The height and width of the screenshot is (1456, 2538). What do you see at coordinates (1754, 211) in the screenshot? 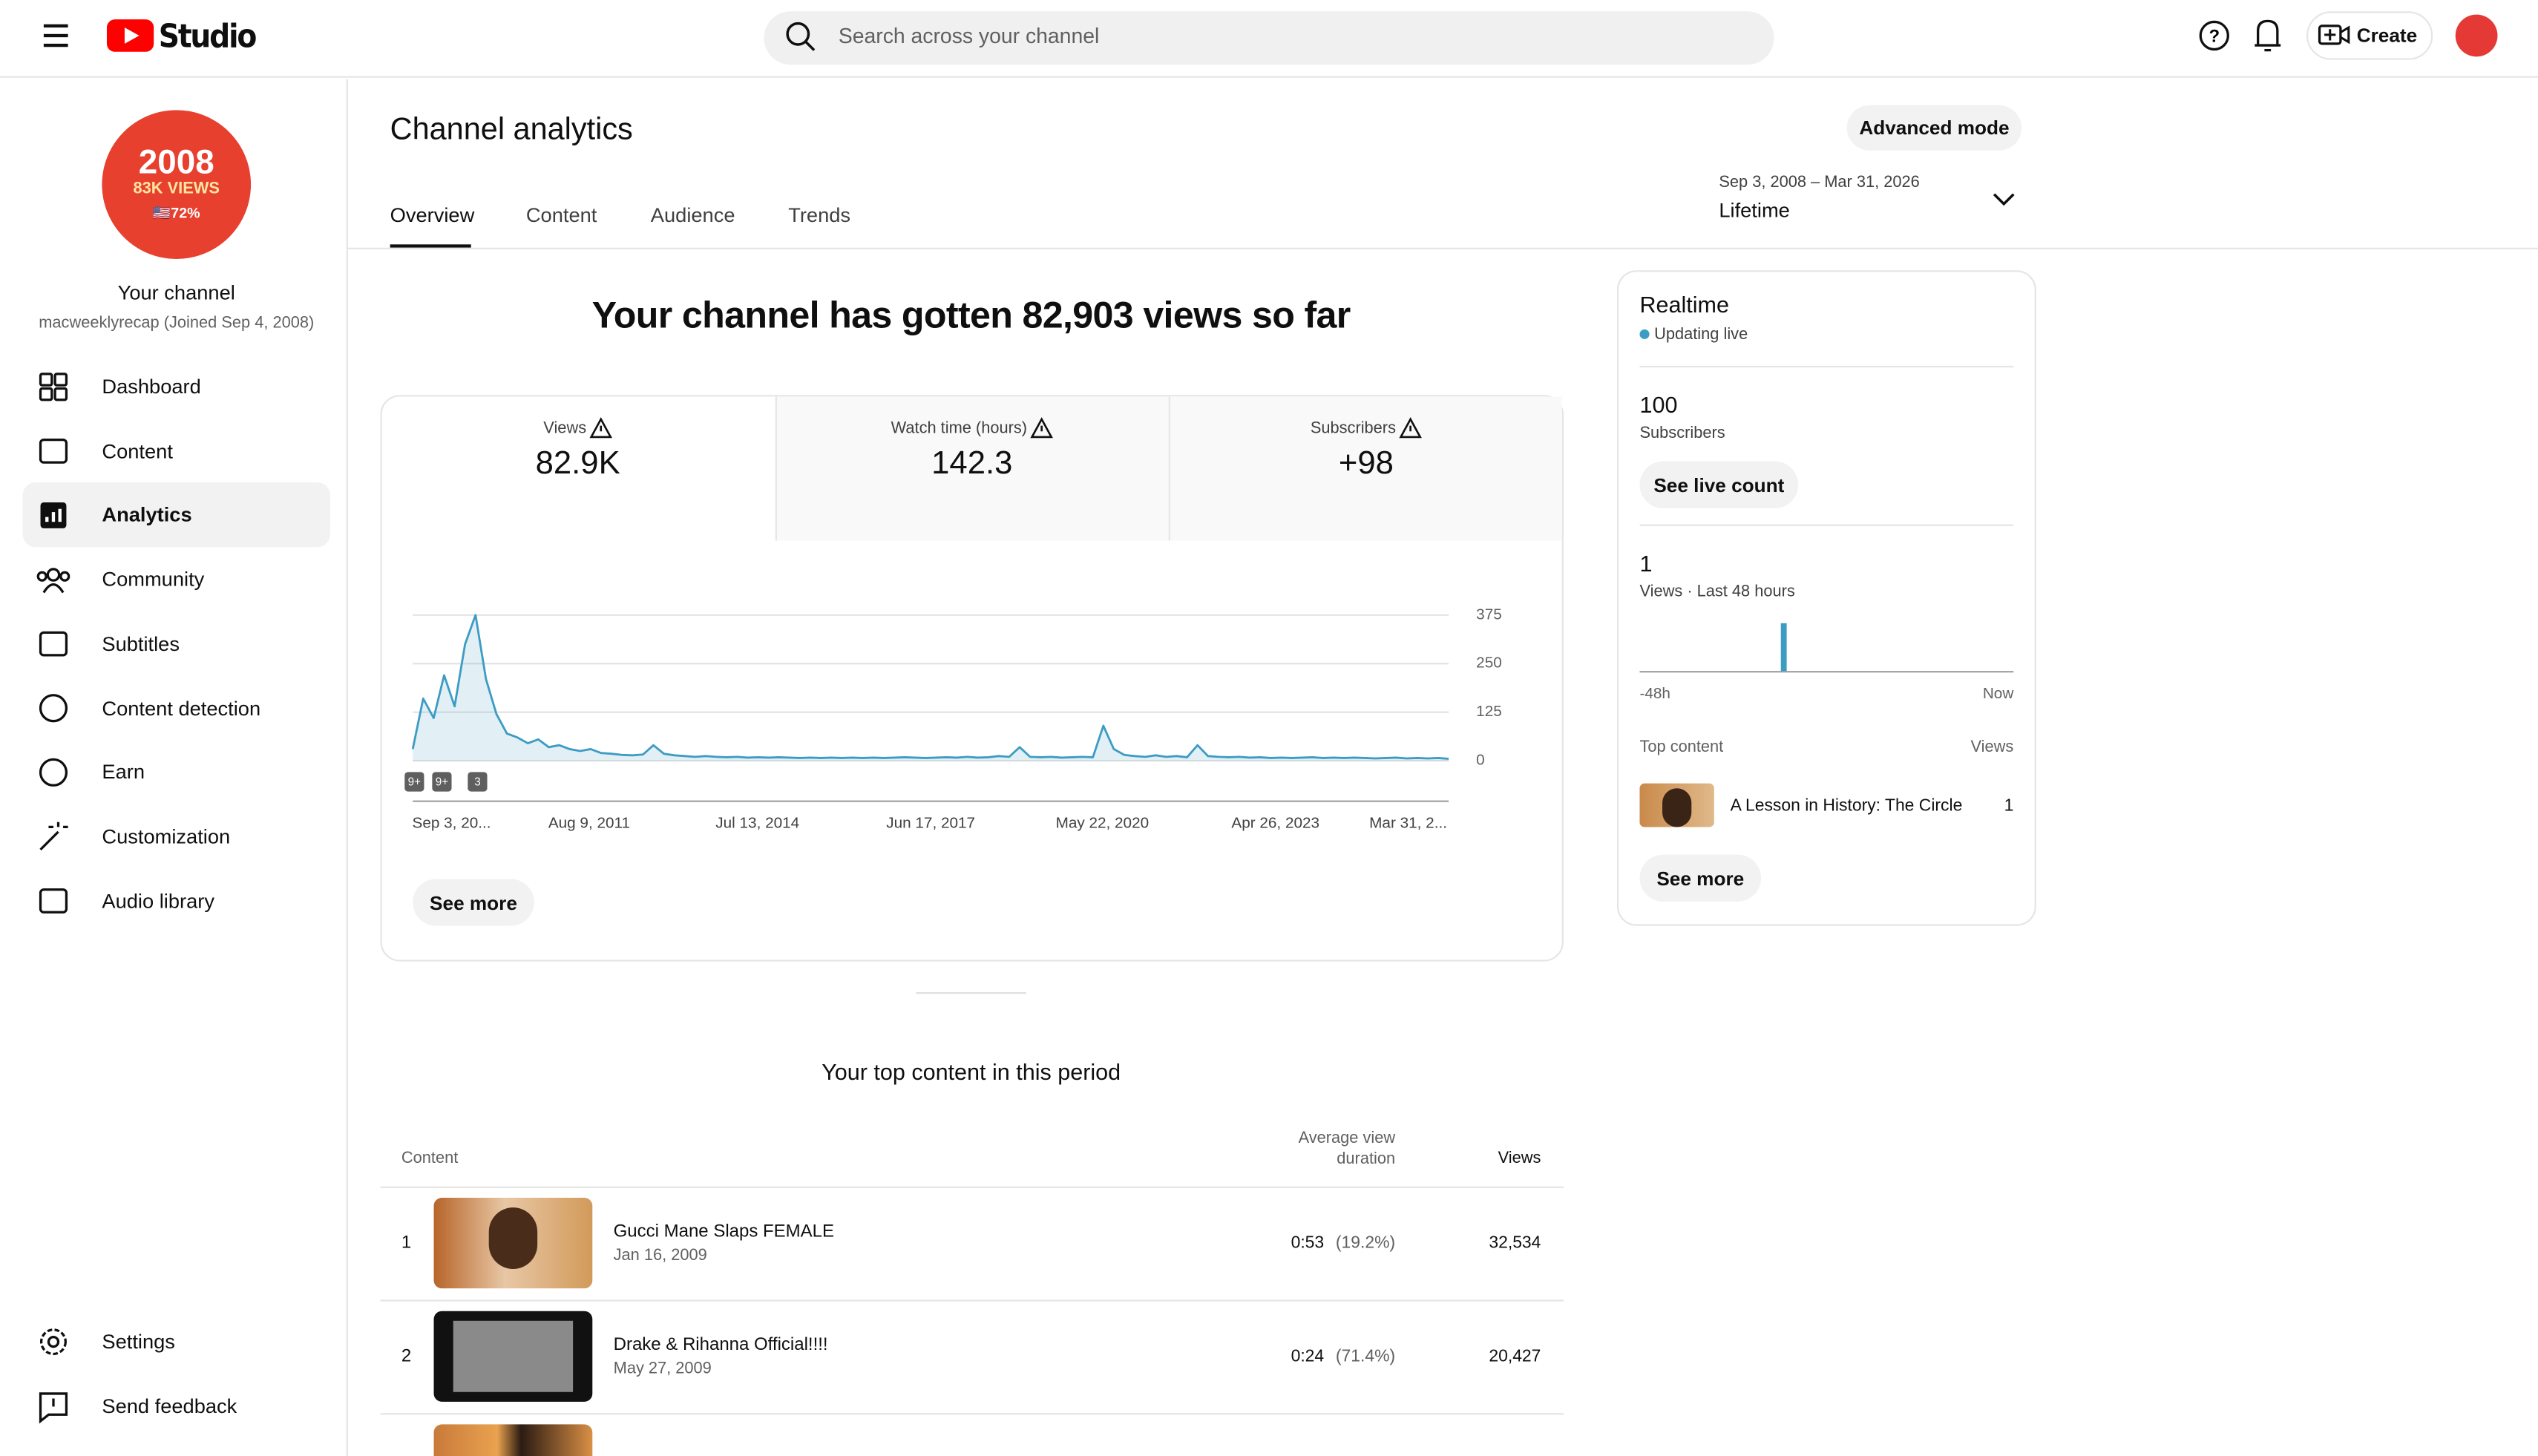
I see `date-period: Lifetime` at bounding box center [1754, 211].